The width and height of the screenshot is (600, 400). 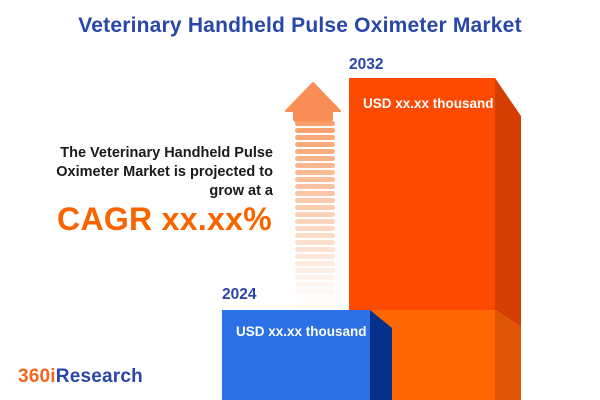 What do you see at coordinates (37, 376) in the screenshot?
I see `brand-logo-prefix: 360i` at bounding box center [37, 376].